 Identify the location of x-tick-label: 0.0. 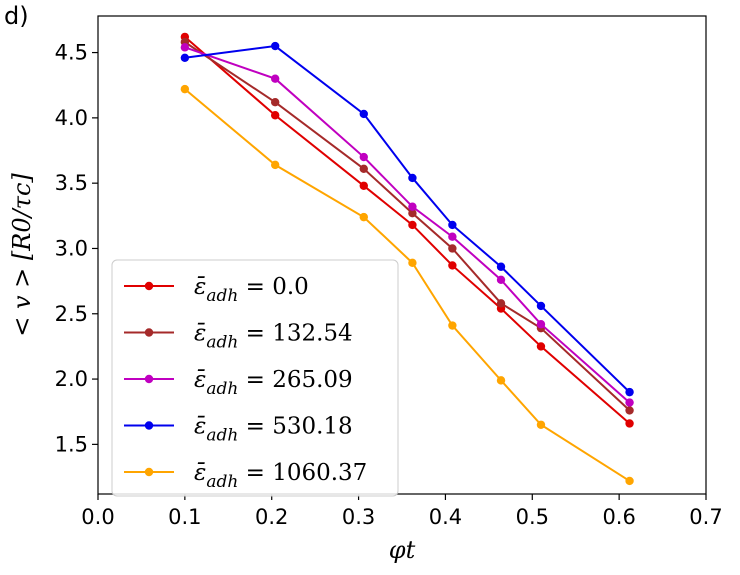
(97, 517).